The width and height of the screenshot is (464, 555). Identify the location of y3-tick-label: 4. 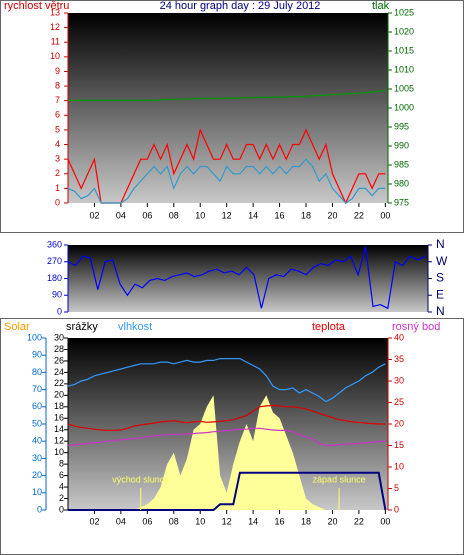
(61, 486).